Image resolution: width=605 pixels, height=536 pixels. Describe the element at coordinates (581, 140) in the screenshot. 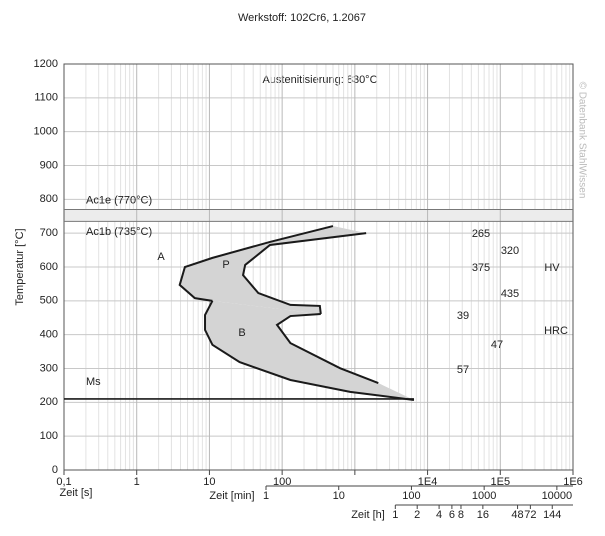

I see `watermark: © Datenbank StahlWissen` at that location.